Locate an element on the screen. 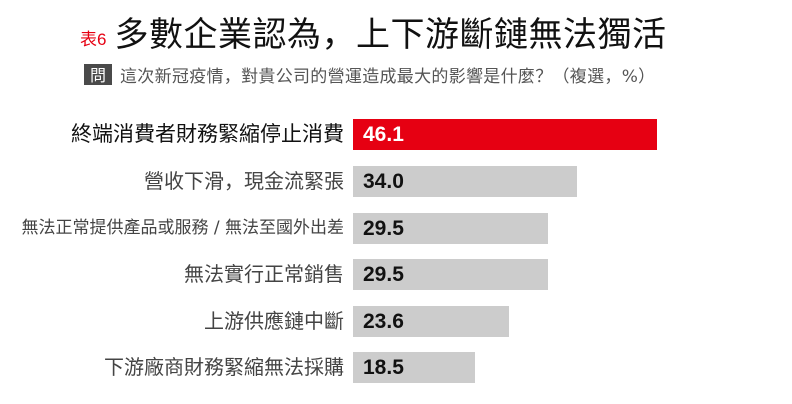 This screenshot has height=404, width=792. bar-row: 無法實行正常銷售 29.5 is located at coordinates (396, 274).